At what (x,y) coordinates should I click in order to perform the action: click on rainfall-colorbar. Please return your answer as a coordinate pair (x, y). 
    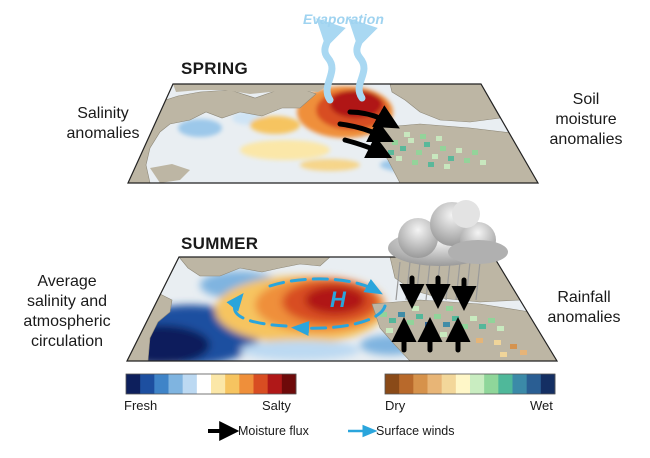
    Looking at the image, I should click on (470, 384).